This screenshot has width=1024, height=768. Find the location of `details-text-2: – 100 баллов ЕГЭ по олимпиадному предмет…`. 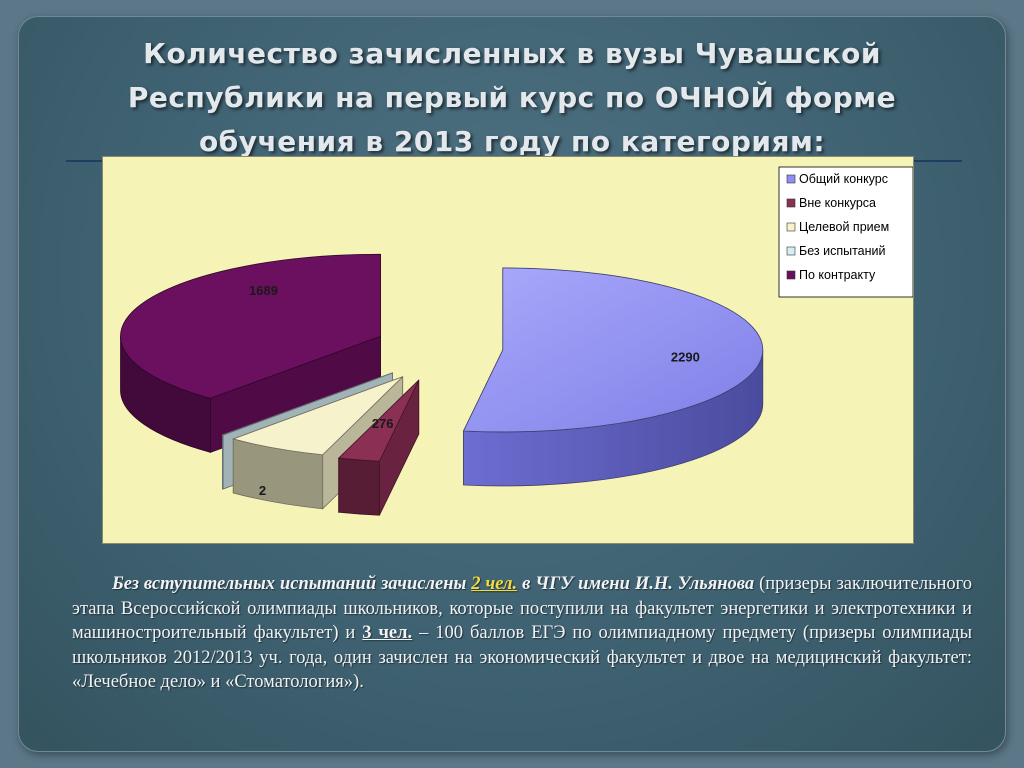

details-text-2: – 100 баллов ЕГЭ по олимпиадному предмет… is located at coordinates (522, 657).